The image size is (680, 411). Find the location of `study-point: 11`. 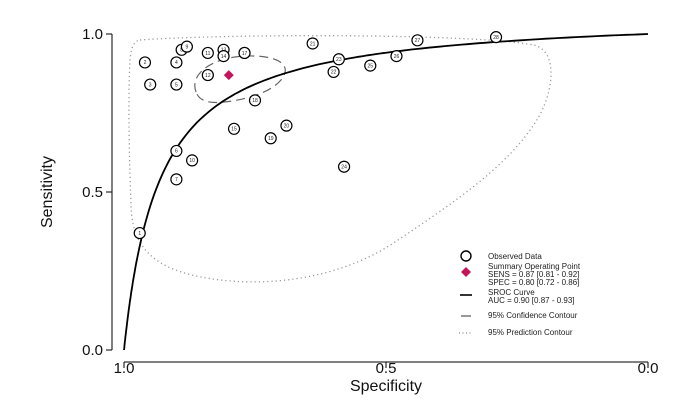

study-point: 11 is located at coordinates (207, 53).